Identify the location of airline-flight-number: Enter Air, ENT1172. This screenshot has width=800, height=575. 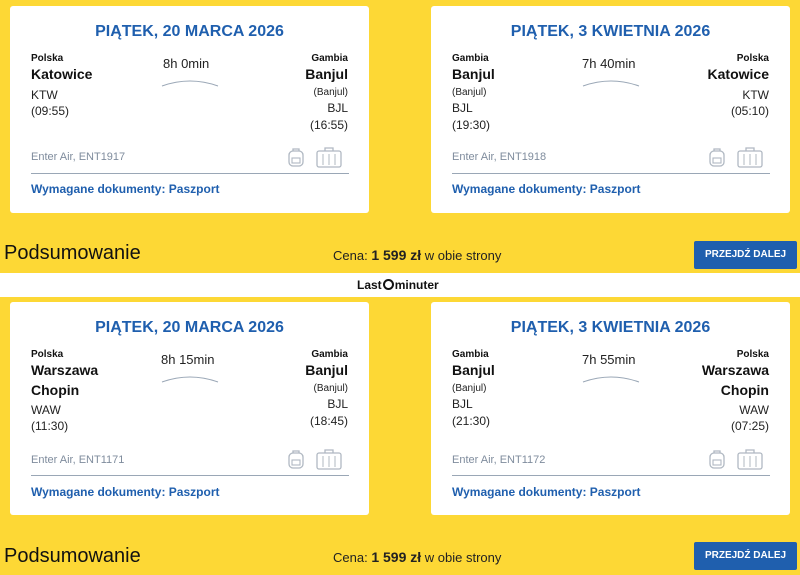
(499, 460).